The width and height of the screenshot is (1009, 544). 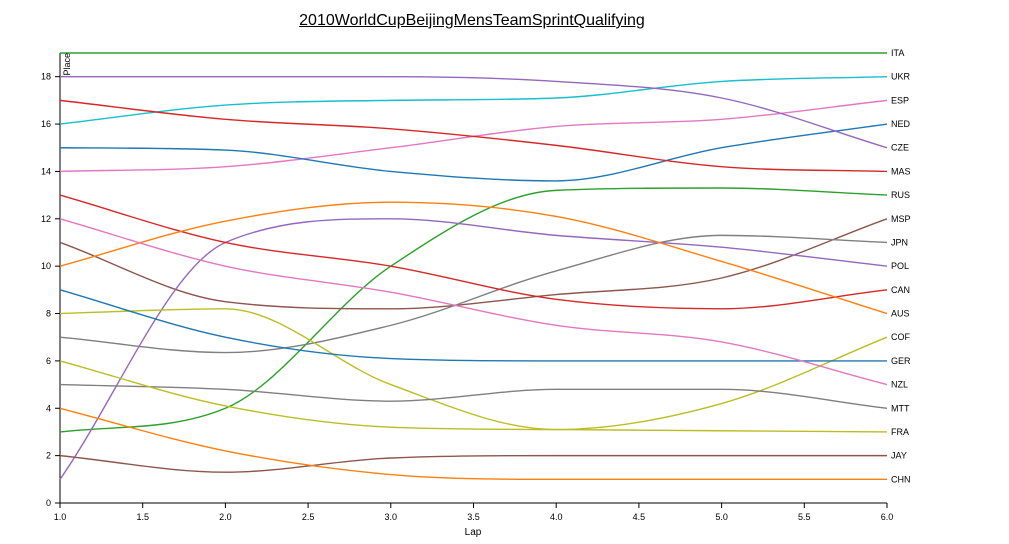 What do you see at coordinates (48, 408) in the screenshot?
I see `y-tick-label: 4` at bounding box center [48, 408].